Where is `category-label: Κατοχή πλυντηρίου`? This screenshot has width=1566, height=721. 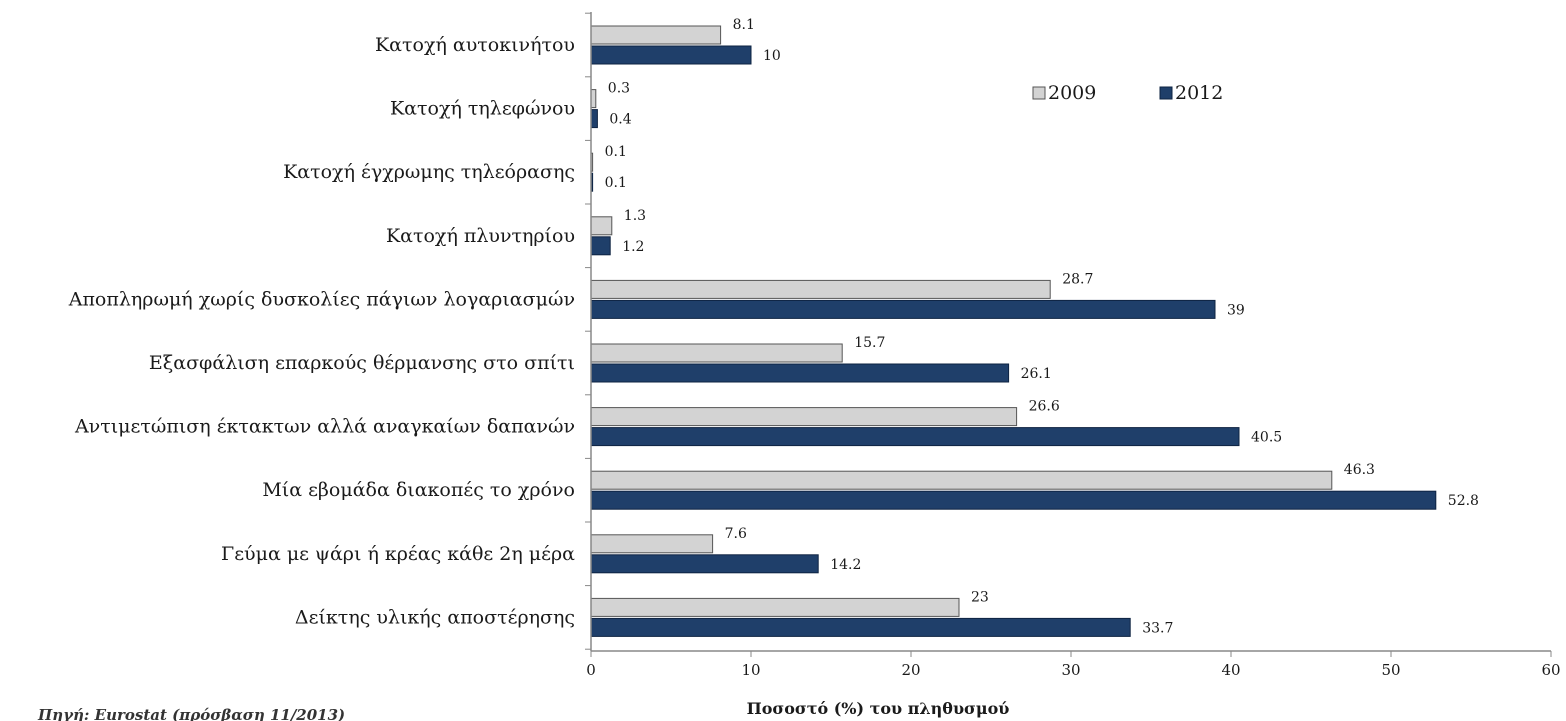
category-label: Κατοχή πλυντηρίου is located at coordinates (480, 236).